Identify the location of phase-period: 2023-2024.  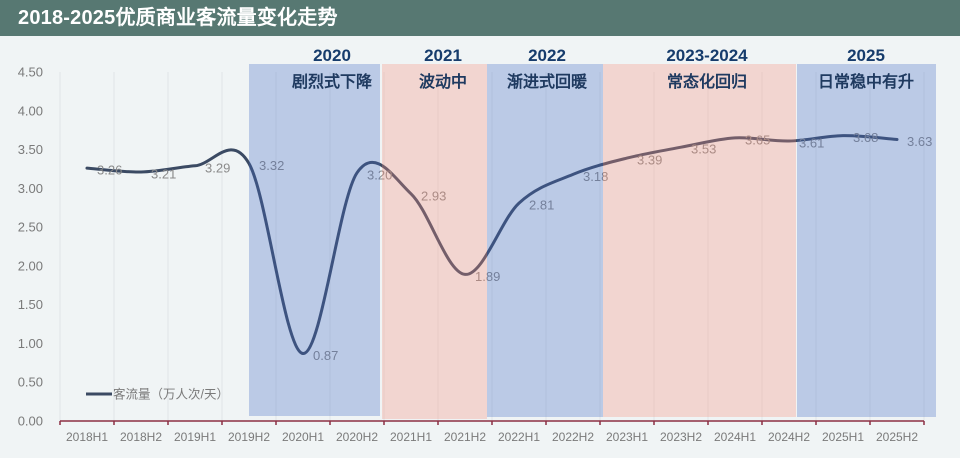
(707, 55).